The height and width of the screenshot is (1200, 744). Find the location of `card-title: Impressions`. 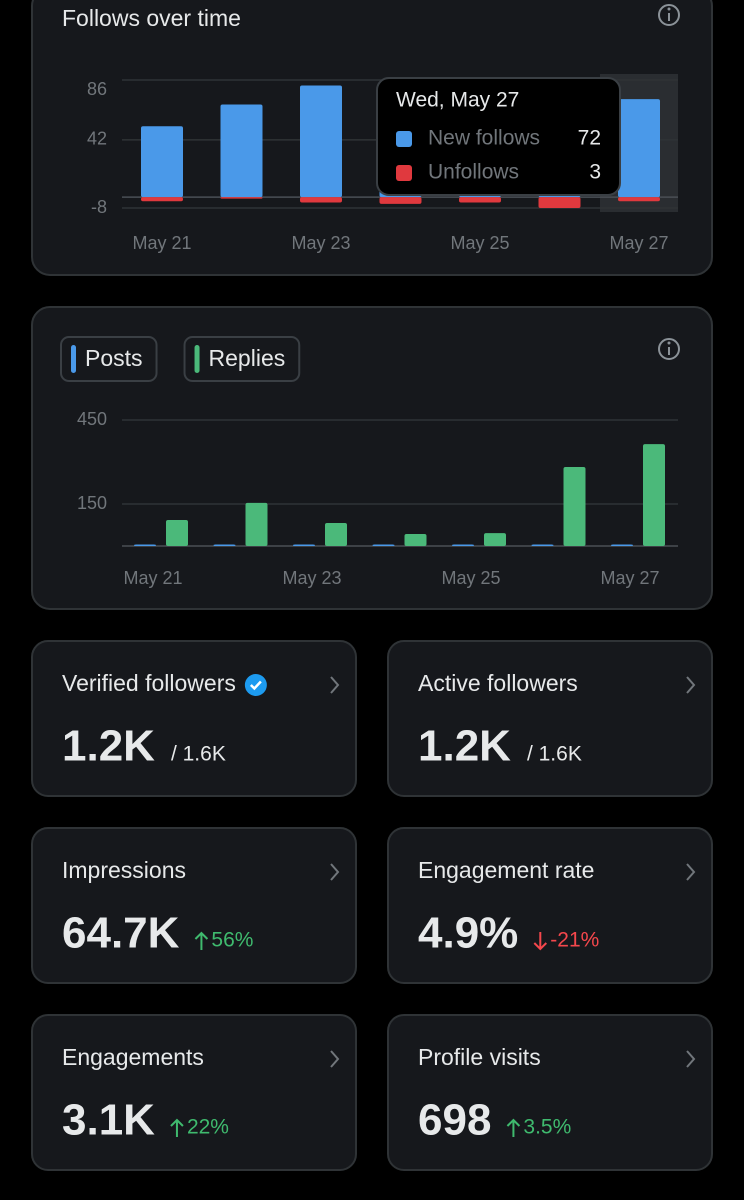

card-title: Impressions is located at coordinates (124, 870).